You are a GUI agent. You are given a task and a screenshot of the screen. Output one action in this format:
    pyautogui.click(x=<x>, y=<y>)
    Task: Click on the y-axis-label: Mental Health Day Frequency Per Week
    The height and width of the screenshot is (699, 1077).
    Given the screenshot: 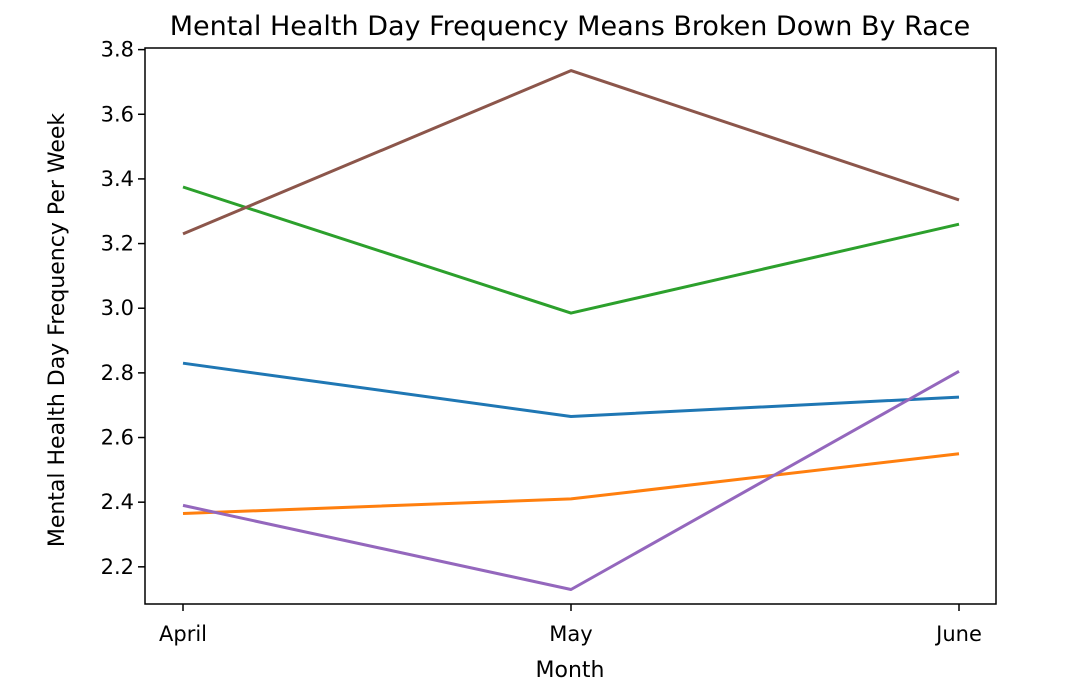 What is the action you would take?
    pyautogui.click(x=57, y=330)
    